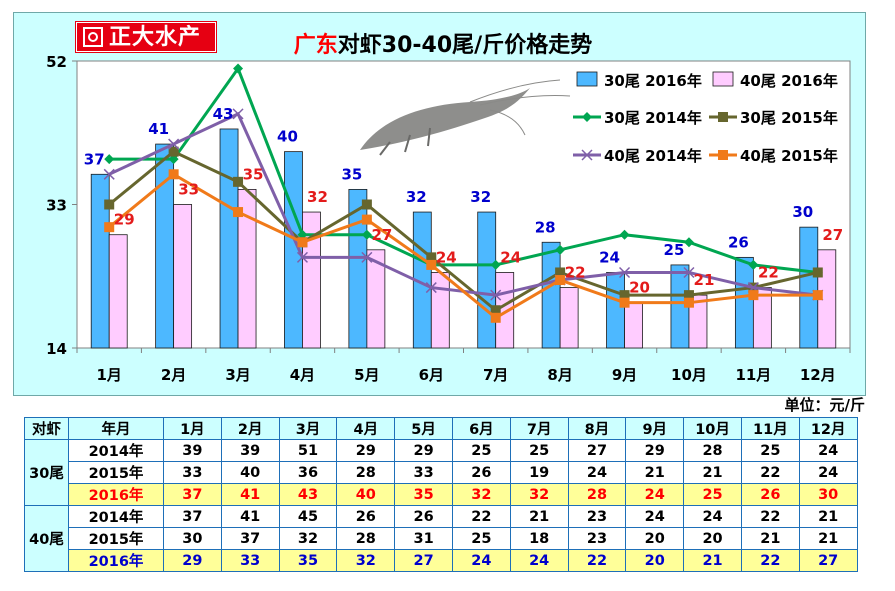 The image size is (895, 591). Describe the element at coordinates (108, 375) in the screenshot. I see `x-tick-label: 1月` at that location.